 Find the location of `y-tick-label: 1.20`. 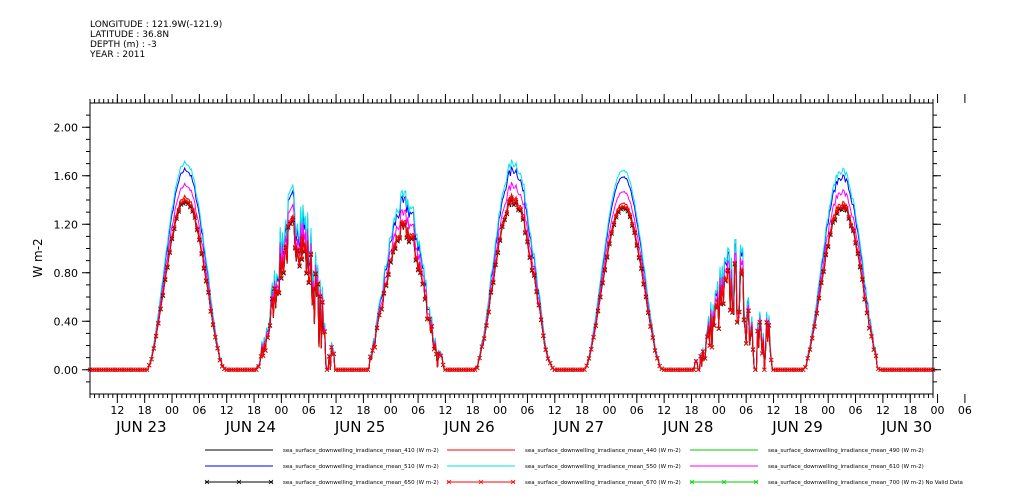

y-tick-label: 1.20 is located at coordinates (66, 224).